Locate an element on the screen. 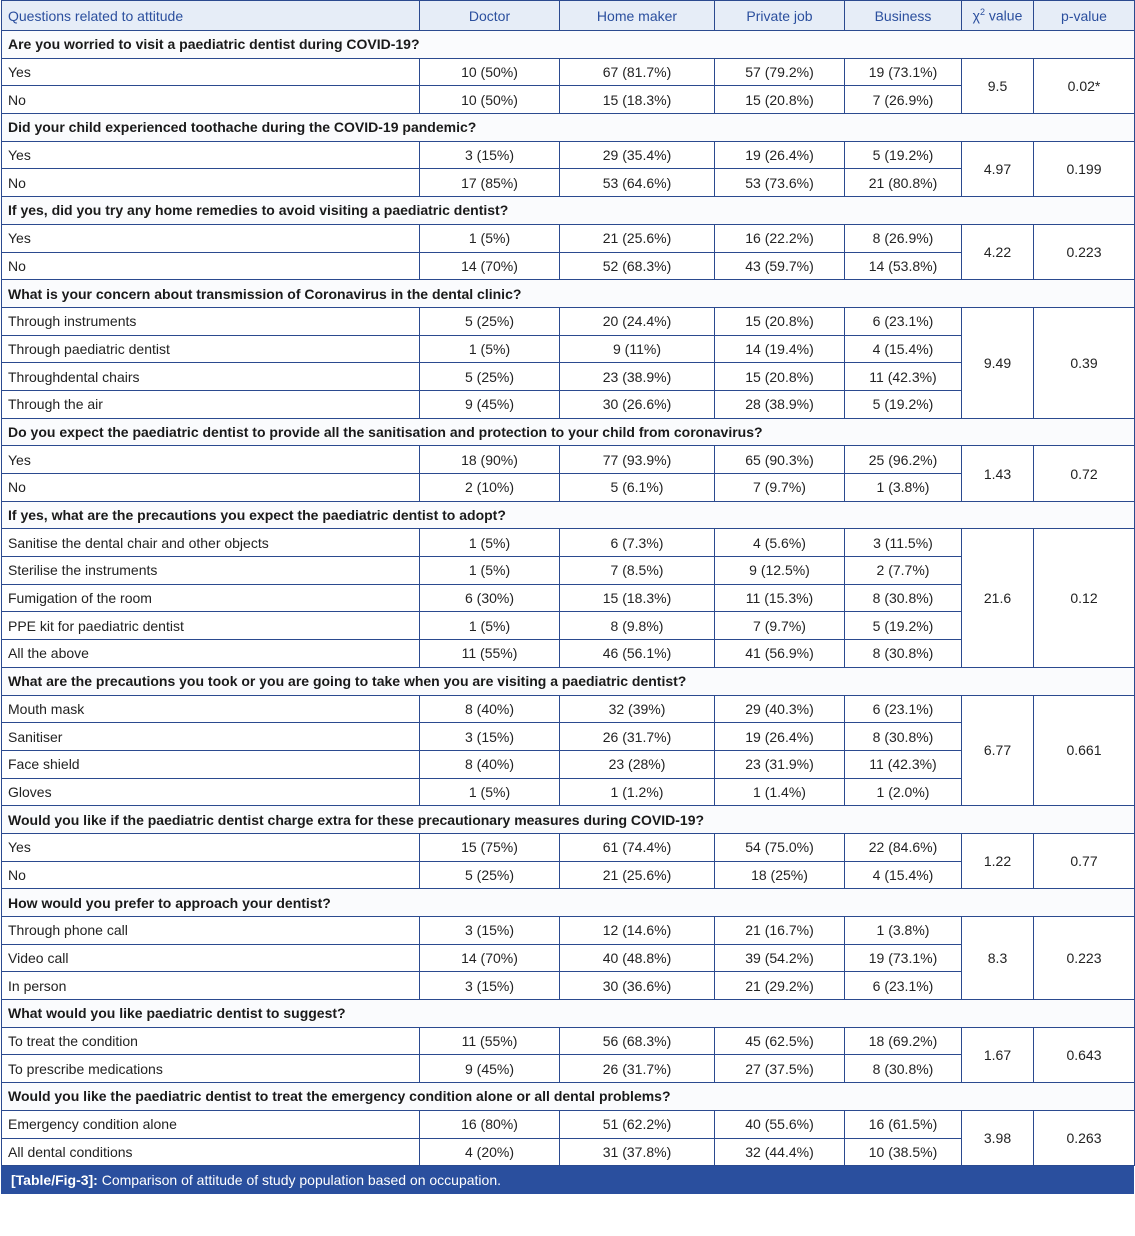  chi-square-value: 3.98 is located at coordinates (997, 1138).